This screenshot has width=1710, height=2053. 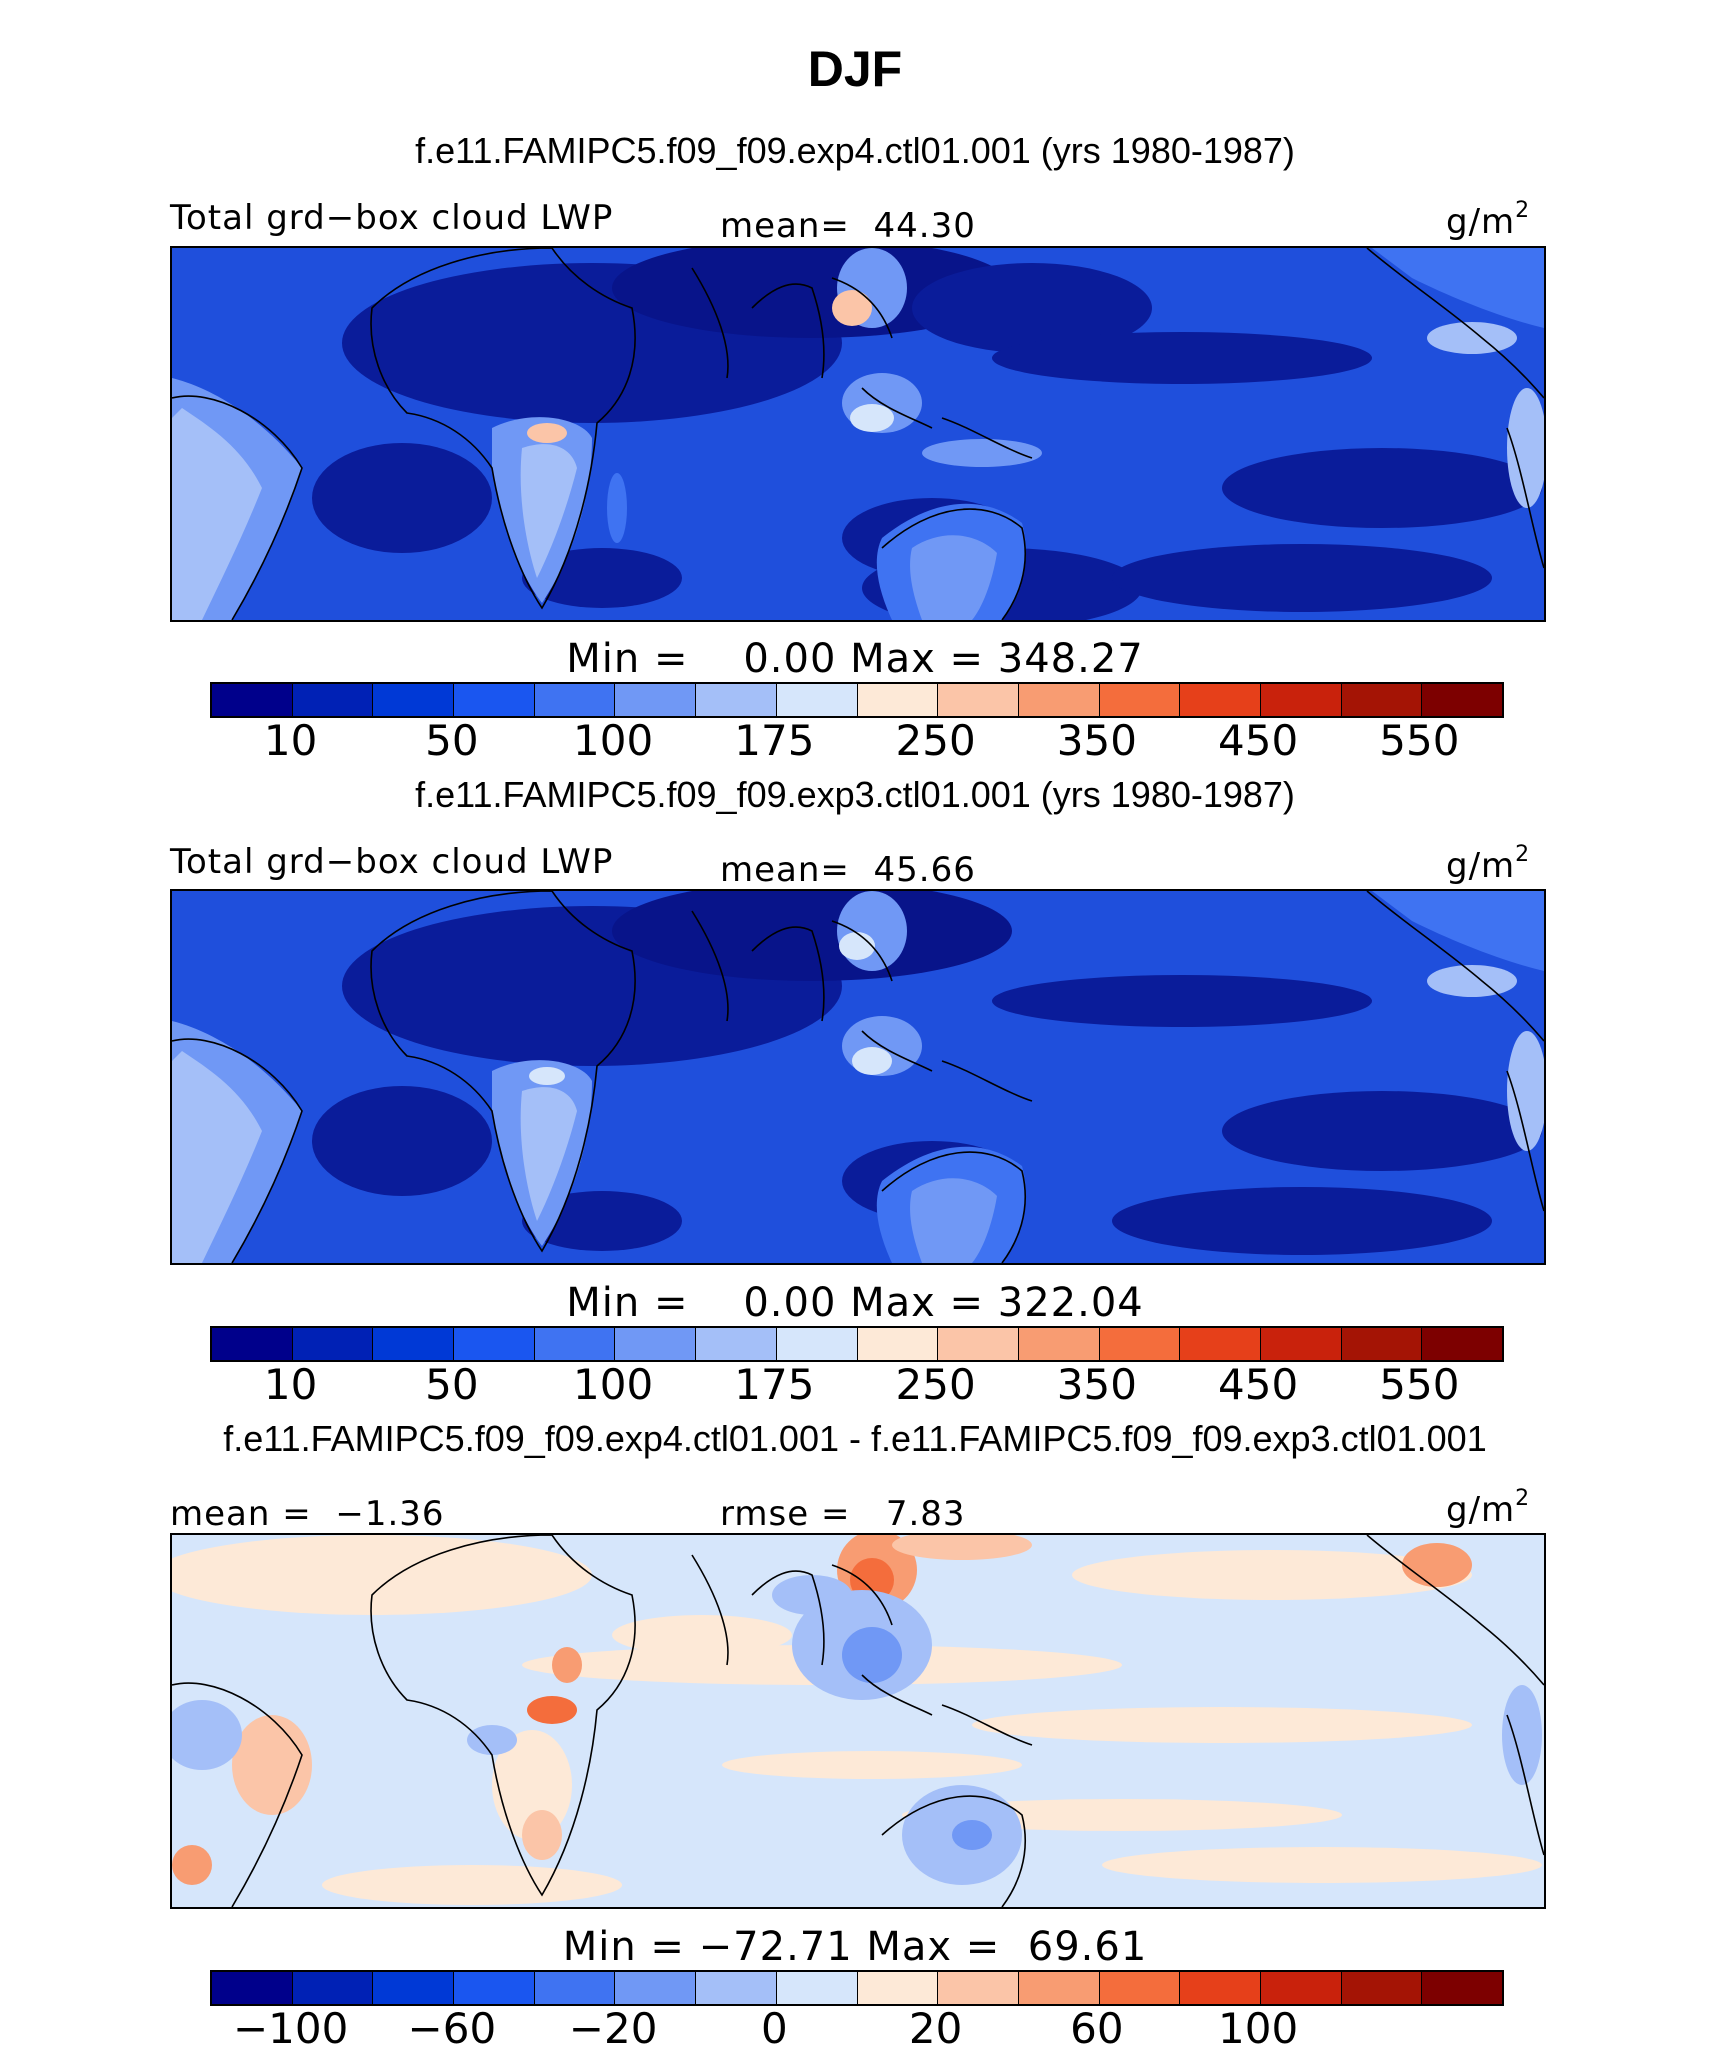 I want to click on panel1-minmax: Min = 0.00 Max = 348.27, so click(x=855, y=659).